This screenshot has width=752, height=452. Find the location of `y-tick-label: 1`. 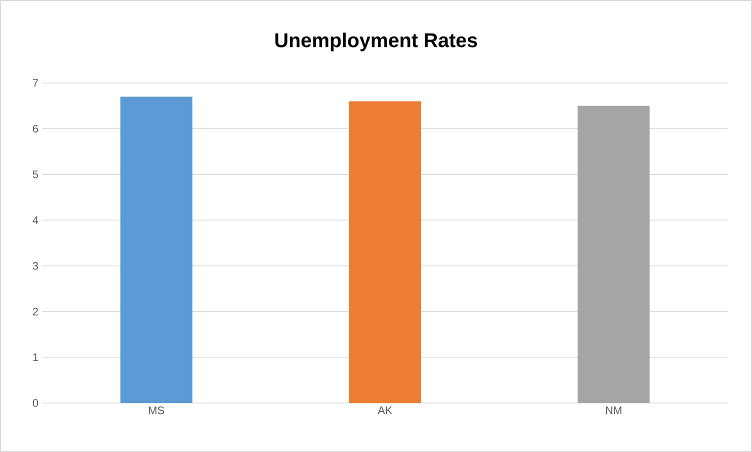

y-tick-label: 1 is located at coordinates (35, 358).